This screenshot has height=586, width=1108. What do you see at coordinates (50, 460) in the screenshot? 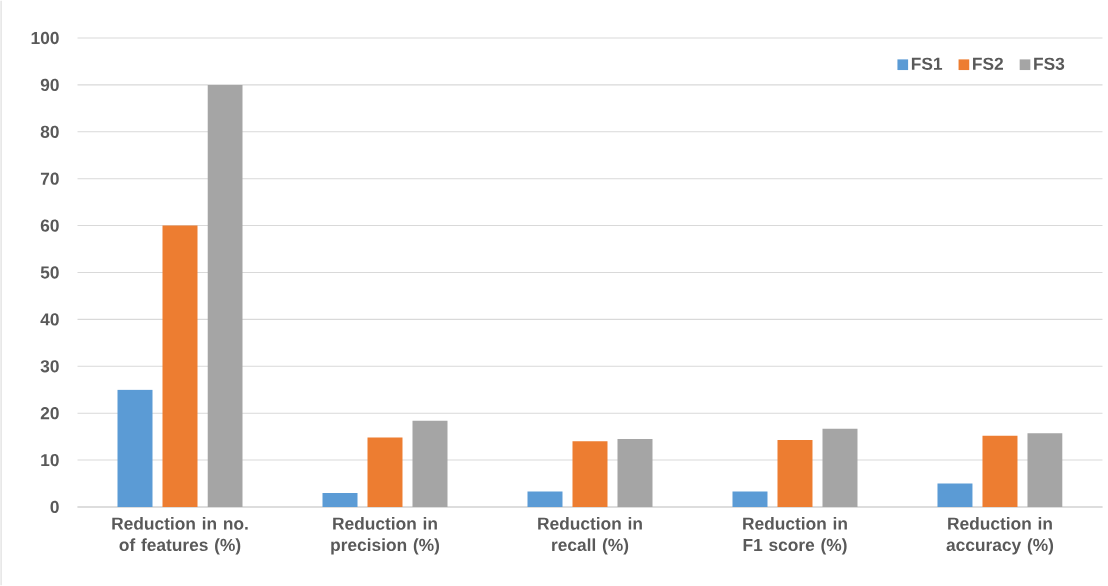
I see `y-tick-label: 10` at bounding box center [50, 460].